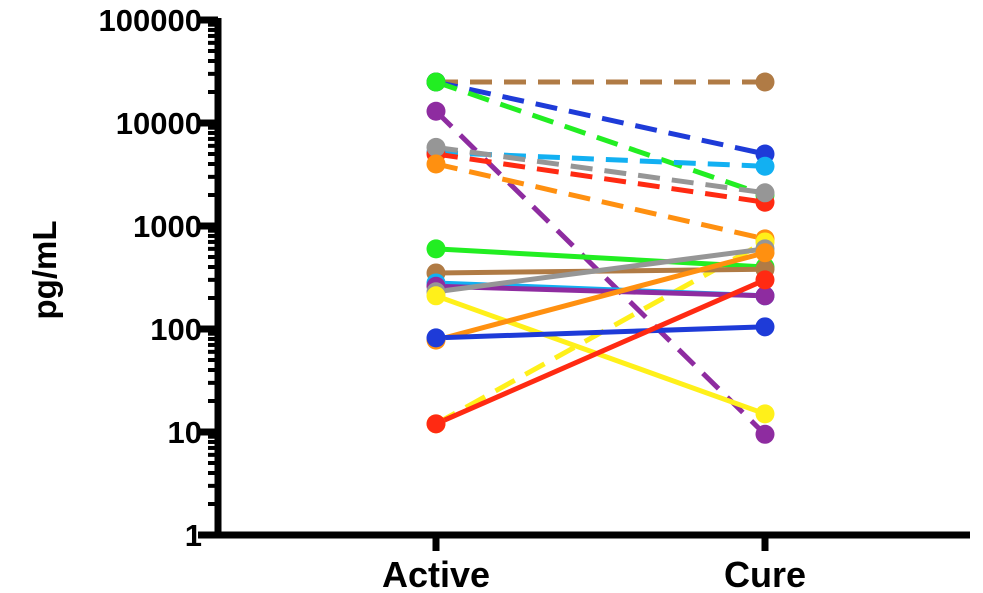 This screenshot has height=593, width=983. Describe the element at coordinates (185, 432) in the screenshot. I see `y-tick-label: 10` at that location.